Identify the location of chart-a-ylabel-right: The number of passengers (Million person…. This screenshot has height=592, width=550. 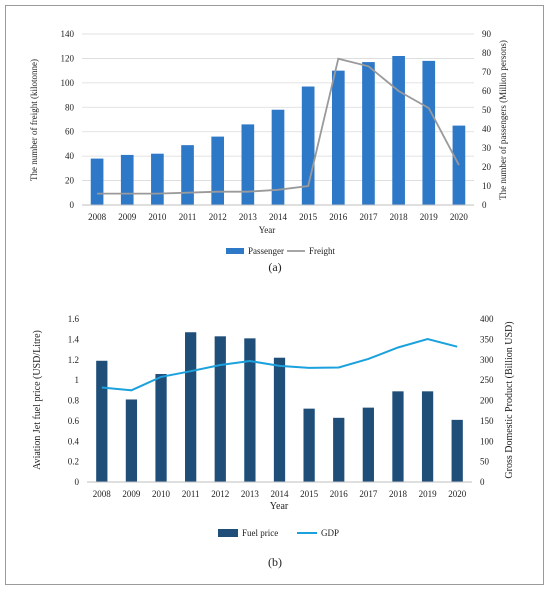
(503, 120).